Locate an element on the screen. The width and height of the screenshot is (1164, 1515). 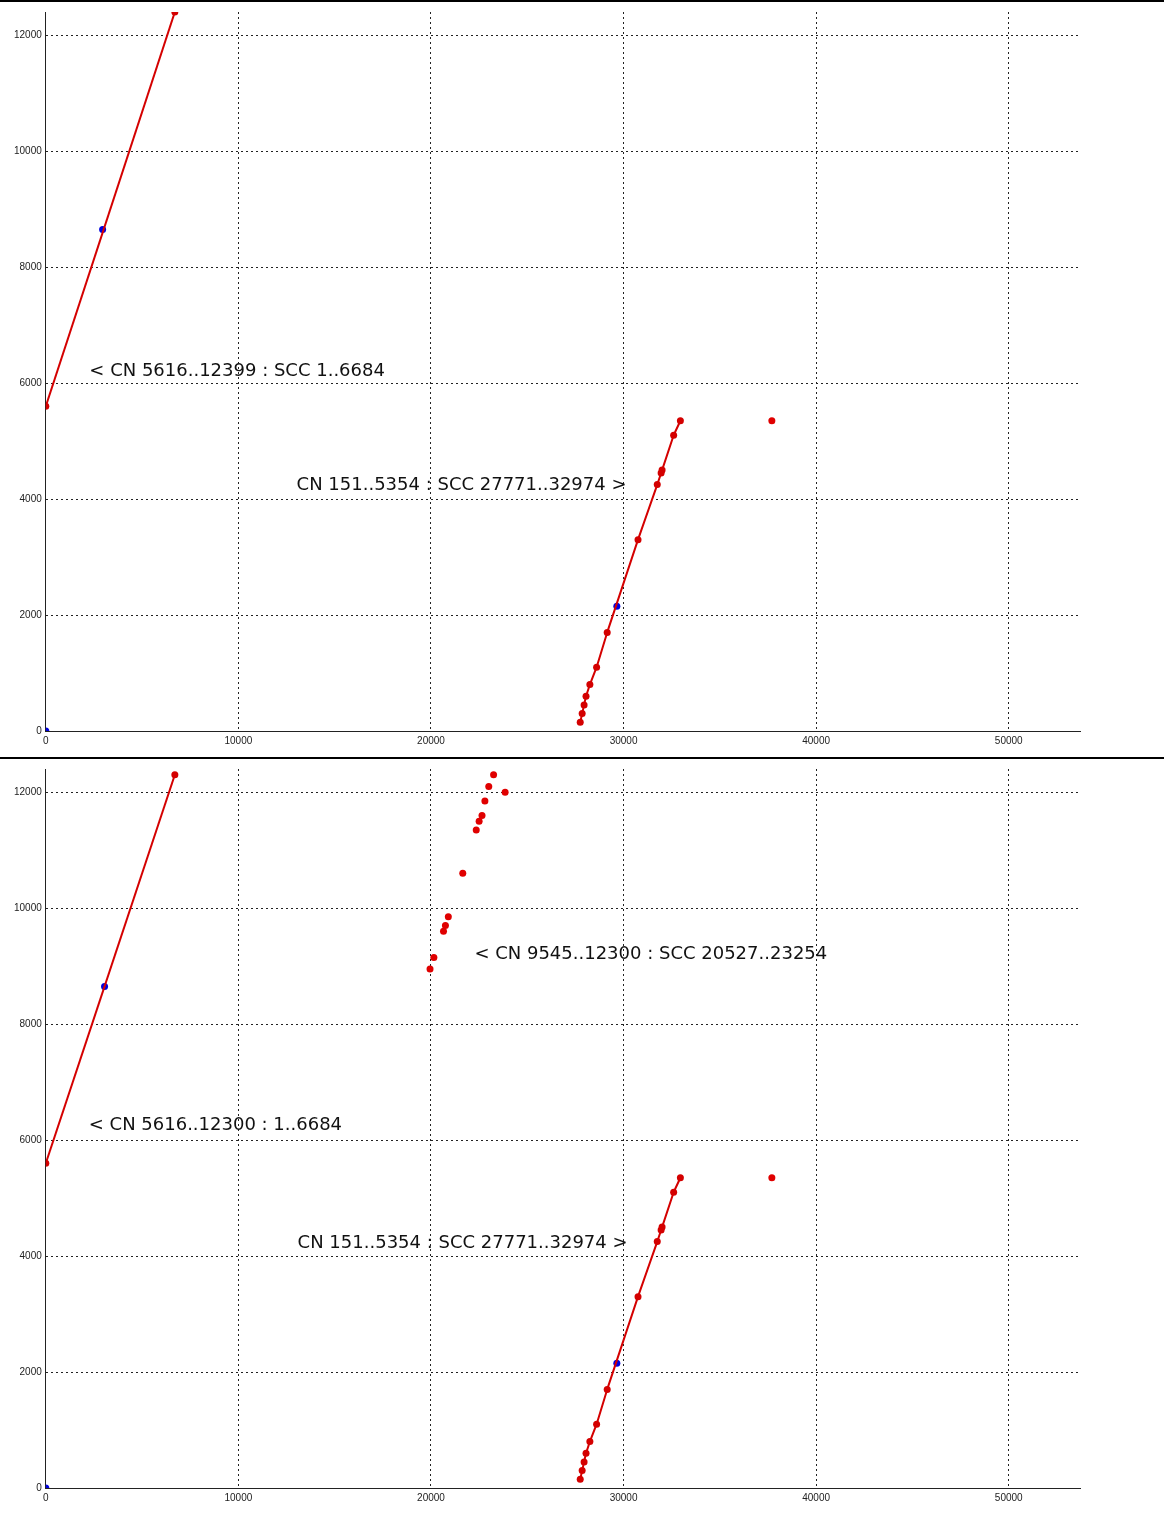
annotation: < CN 5616..12399 : SCC 1..6684 is located at coordinates (237, 370).